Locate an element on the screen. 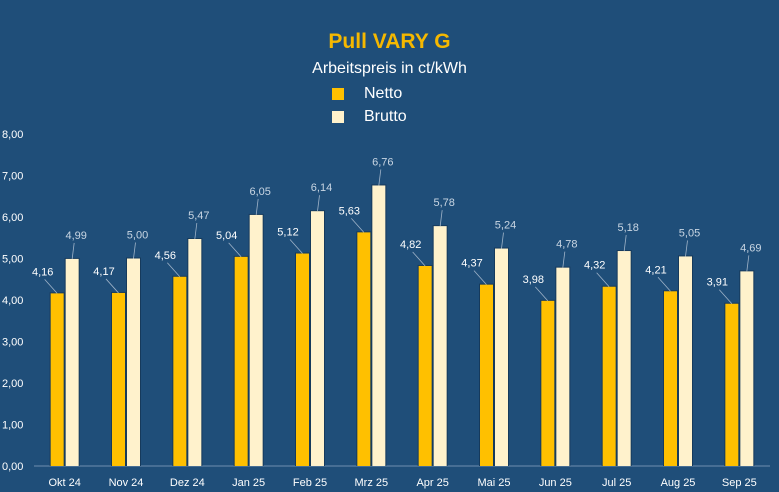 The image size is (779, 492). data-label-brutto: 5,05 is located at coordinates (689, 233).